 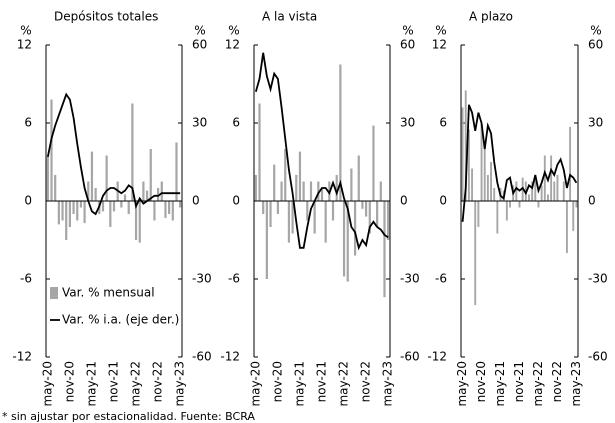 What do you see at coordinates (24, 45) in the screenshot?
I see `y-tick-label: 12` at bounding box center [24, 45].